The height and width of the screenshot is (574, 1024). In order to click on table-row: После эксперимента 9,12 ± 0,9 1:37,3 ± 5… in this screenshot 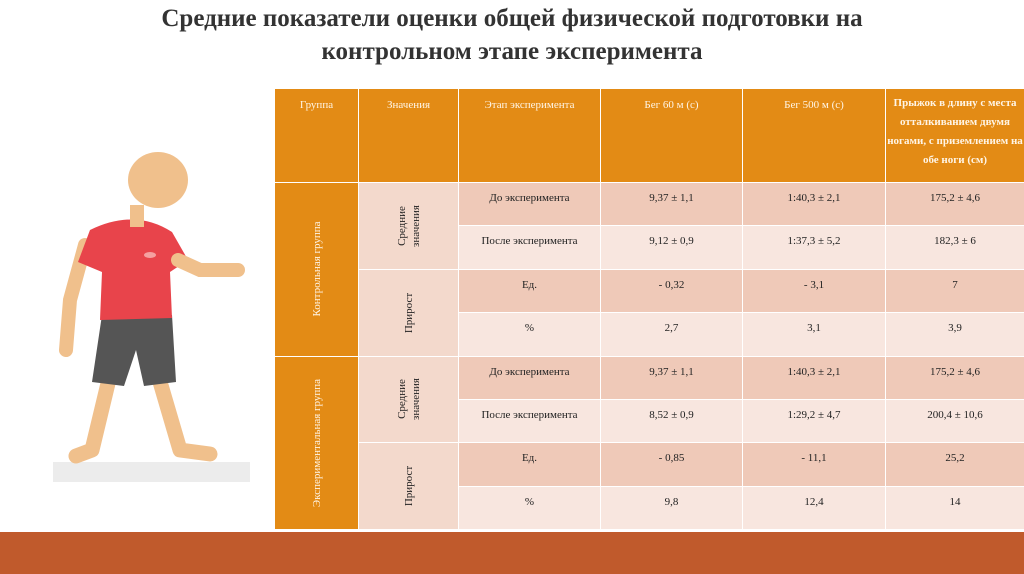, I will do `click(649, 247)`.